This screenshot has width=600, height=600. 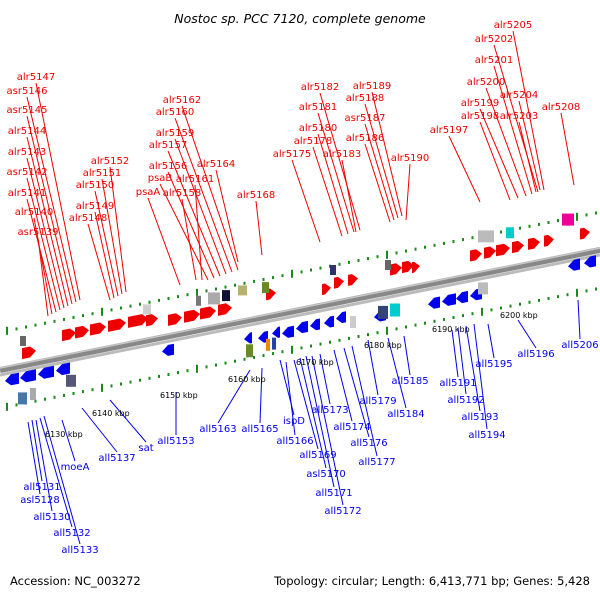 What do you see at coordinates (51, 517) in the screenshot?
I see `reverse-gene-label: all5130` at bounding box center [51, 517].